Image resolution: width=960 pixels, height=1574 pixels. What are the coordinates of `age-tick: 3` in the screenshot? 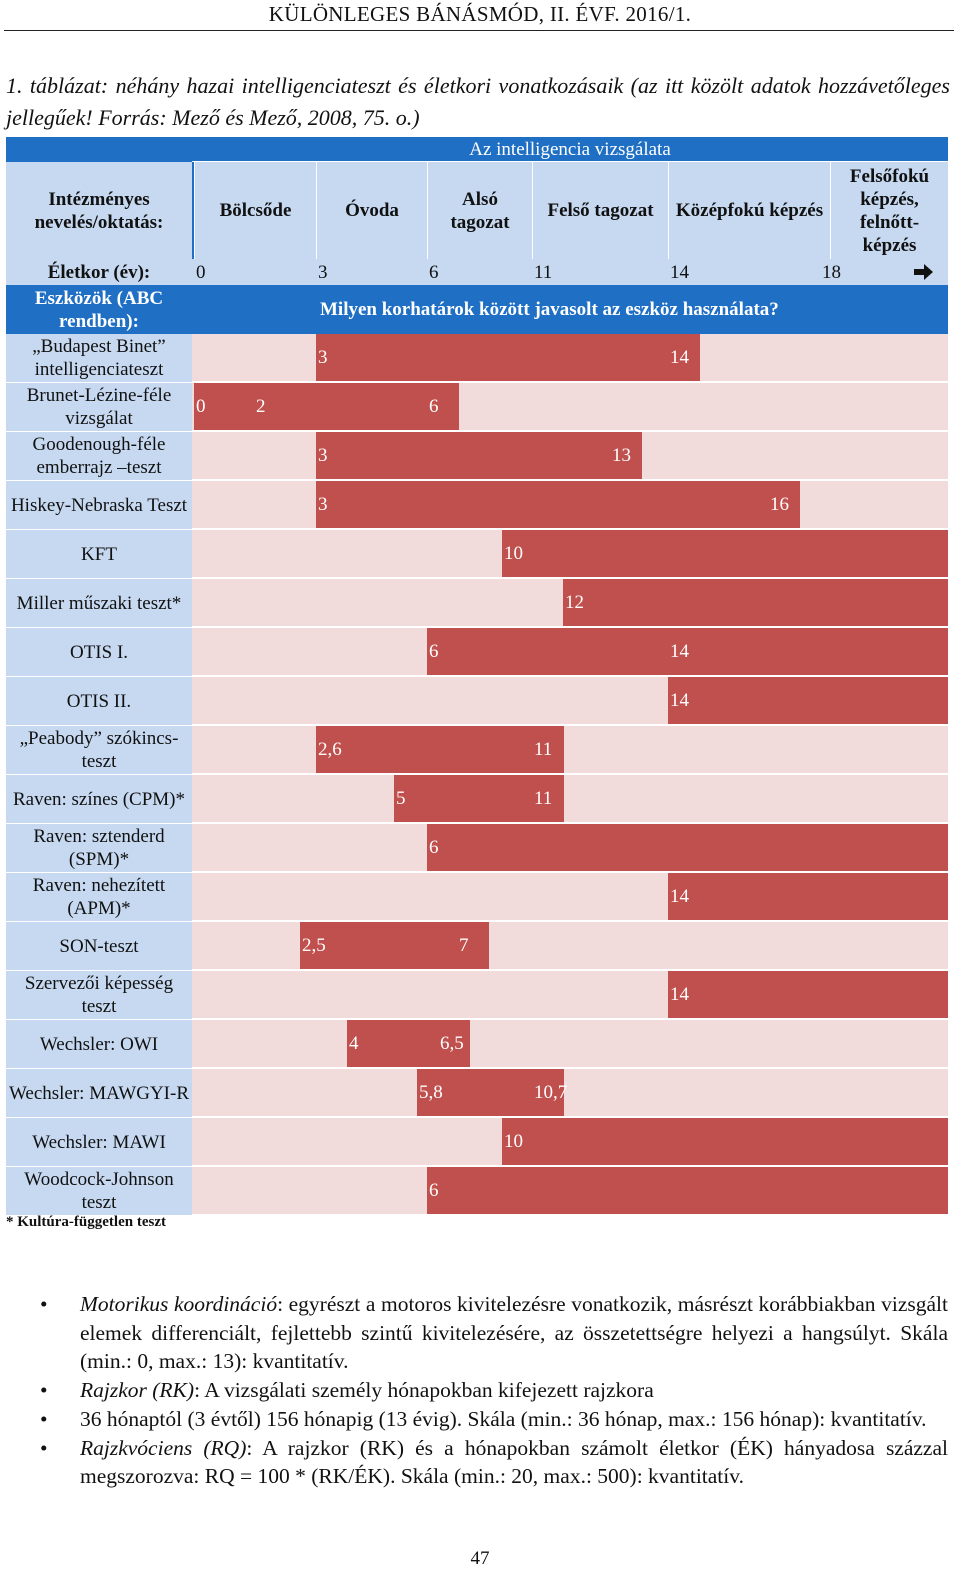 It's located at (323, 272).